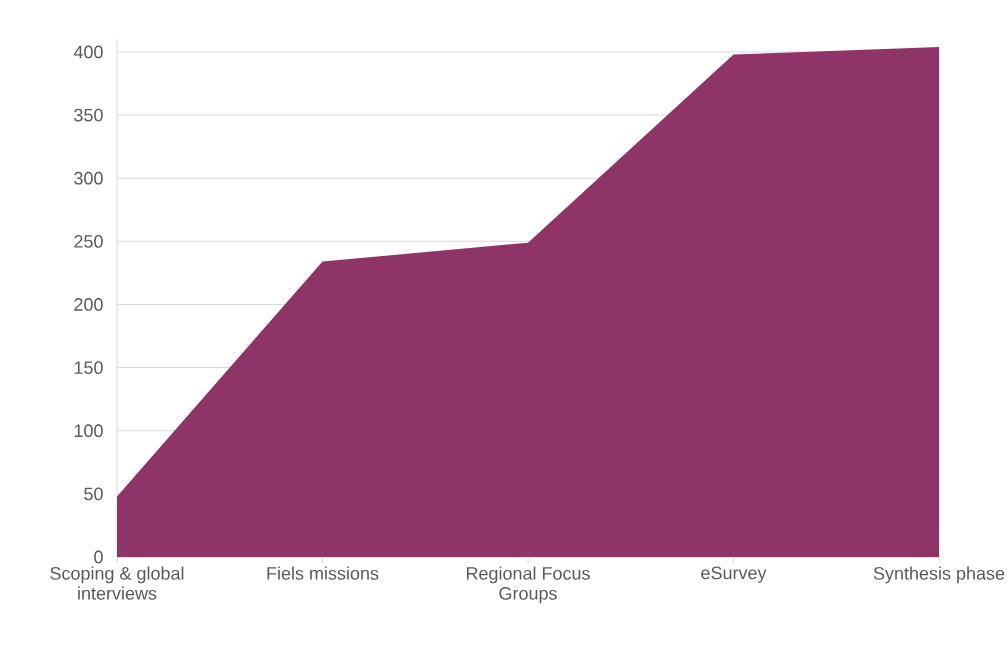  What do you see at coordinates (88, 52) in the screenshot?
I see `y-tick-label: 400` at bounding box center [88, 52].